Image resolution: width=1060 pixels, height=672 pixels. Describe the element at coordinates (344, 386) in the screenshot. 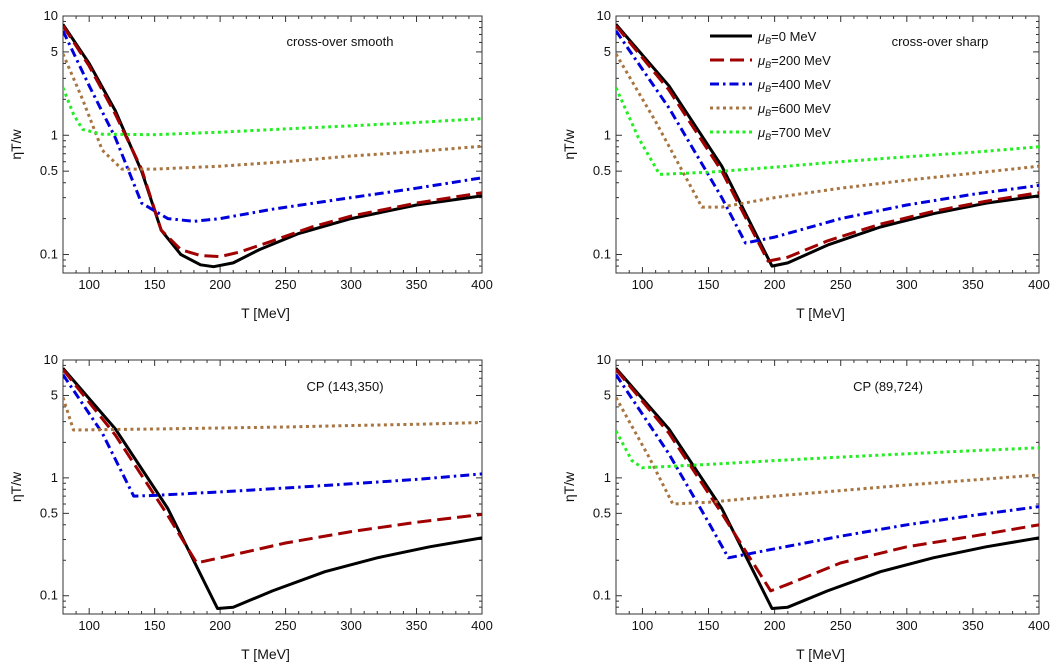

I see `panel-annotation: CP (143,350)` at that location.